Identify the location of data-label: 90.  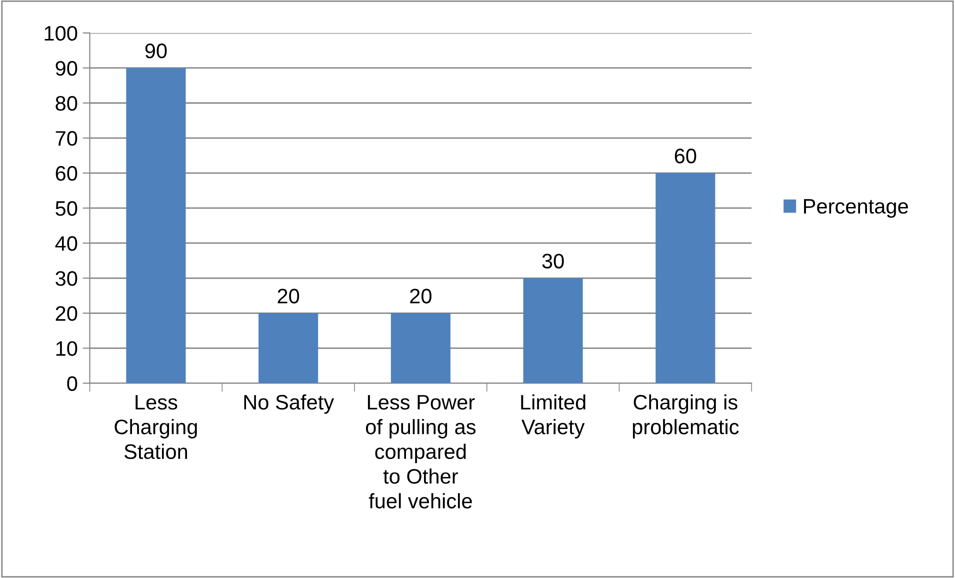
(156, 51).